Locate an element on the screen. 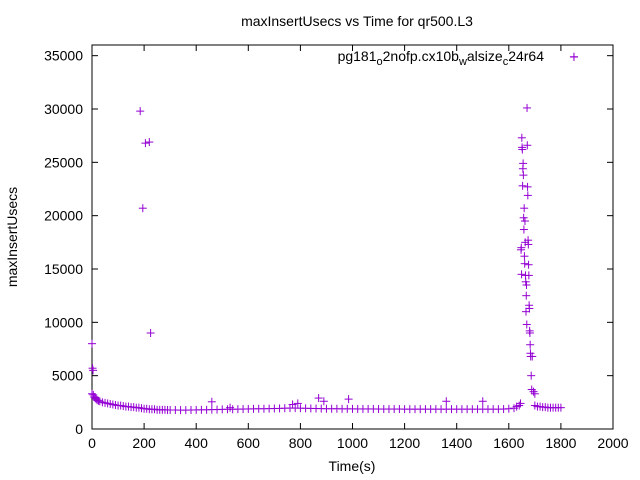 This screenshot has height=480, width=640. y-tick-label: 5000 is located at coordinates (67, 376).